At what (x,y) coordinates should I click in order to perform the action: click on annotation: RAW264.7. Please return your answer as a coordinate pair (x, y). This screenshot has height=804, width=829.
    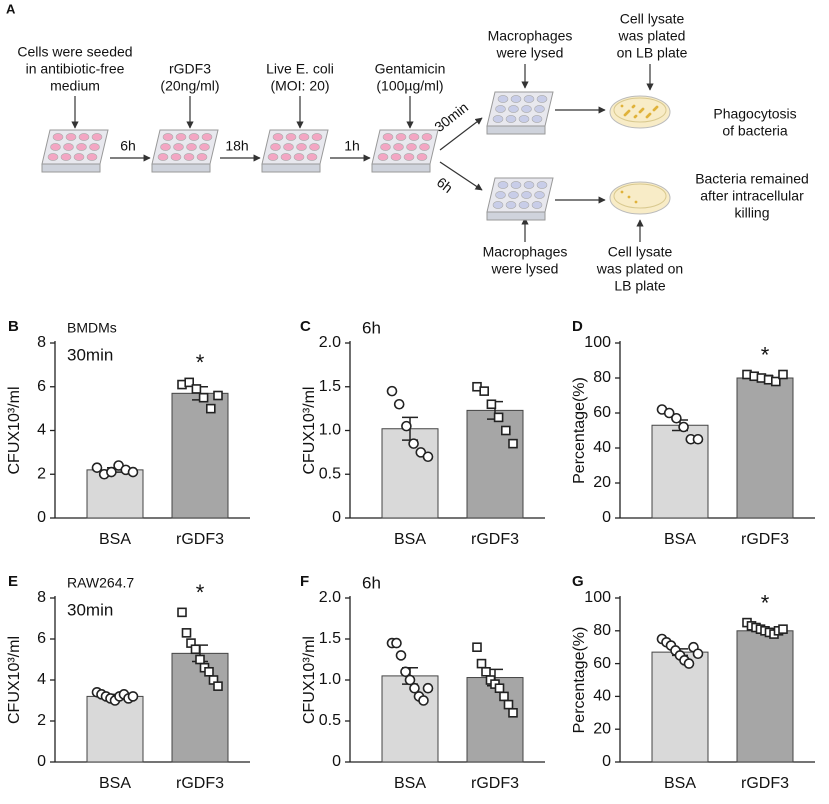
    Looking at the image, I should click on (100, 583).